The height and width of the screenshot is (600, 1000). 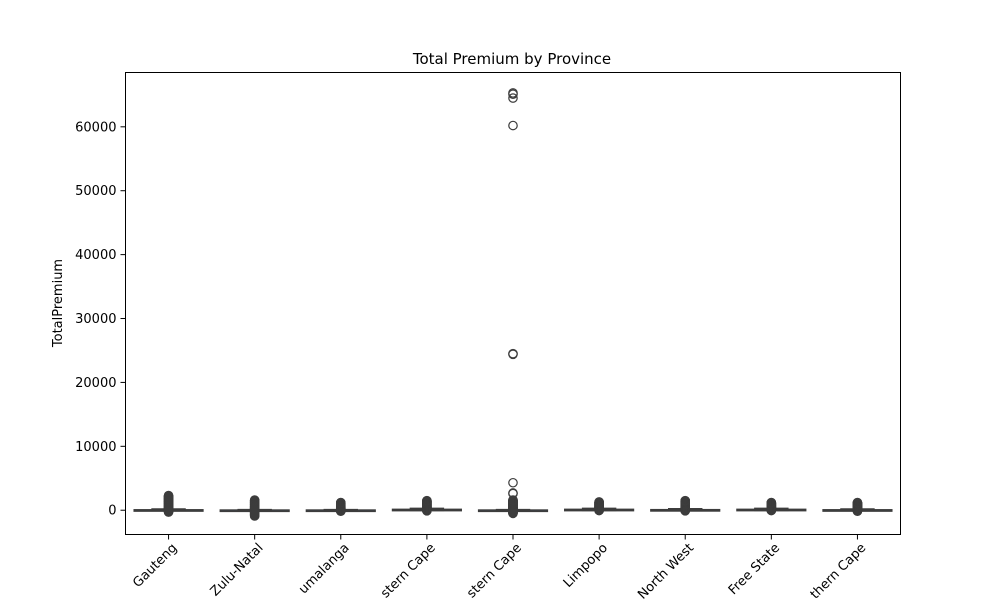 I want to click on y-tick-label: 20000, so click(x=95, y=383).